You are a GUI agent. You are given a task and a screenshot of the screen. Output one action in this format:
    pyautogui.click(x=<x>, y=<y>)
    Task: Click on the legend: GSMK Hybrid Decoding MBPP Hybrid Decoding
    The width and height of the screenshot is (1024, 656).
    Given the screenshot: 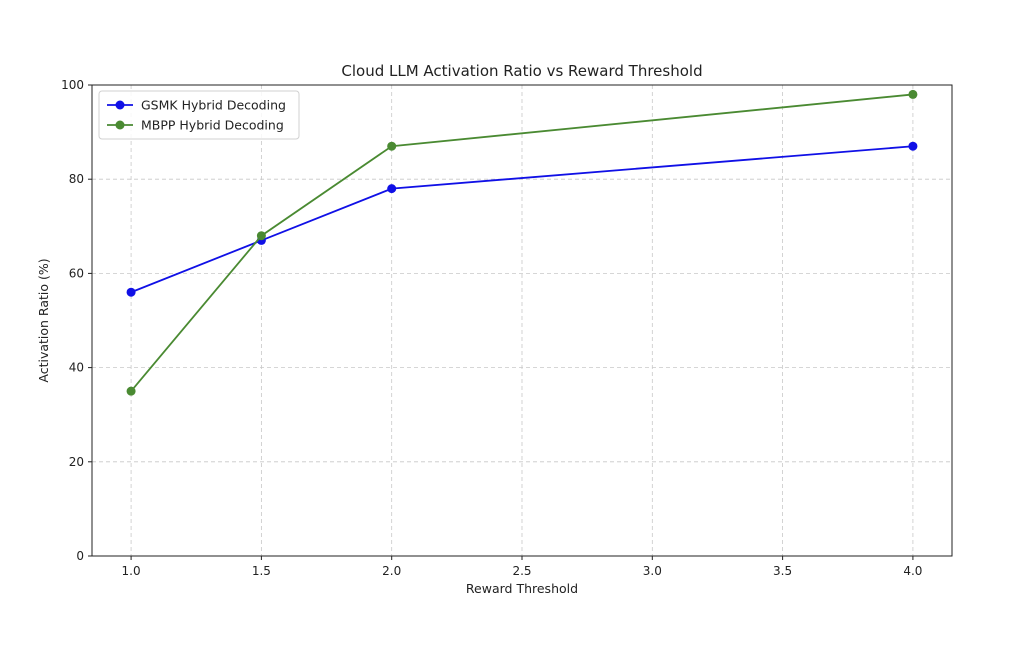 What is the action you would take?
    pyautogui.click(x=199, y=115)
    